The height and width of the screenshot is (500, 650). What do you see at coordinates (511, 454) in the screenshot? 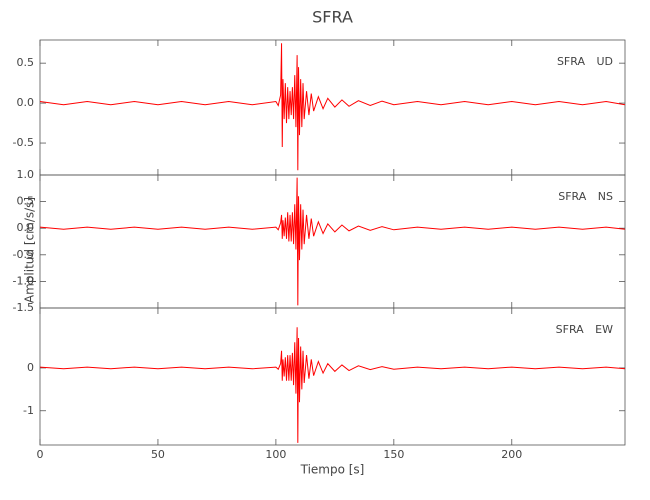
I see `x-tick-label: 200` at bounding box center [511, 454].